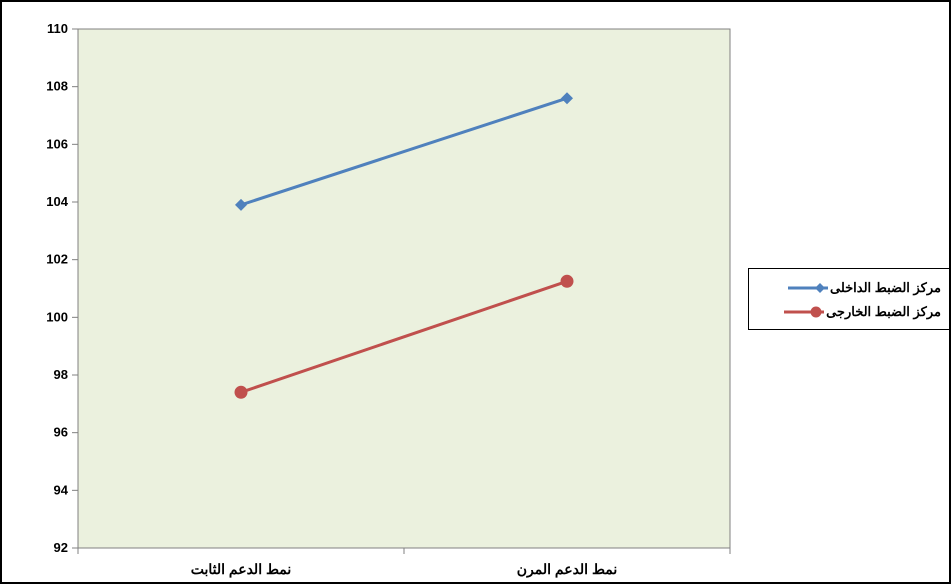  What do you see at coordinates (61, 489) in the screenshot?
I see `y-tick-label: 94` at bounding box center [61, 489].